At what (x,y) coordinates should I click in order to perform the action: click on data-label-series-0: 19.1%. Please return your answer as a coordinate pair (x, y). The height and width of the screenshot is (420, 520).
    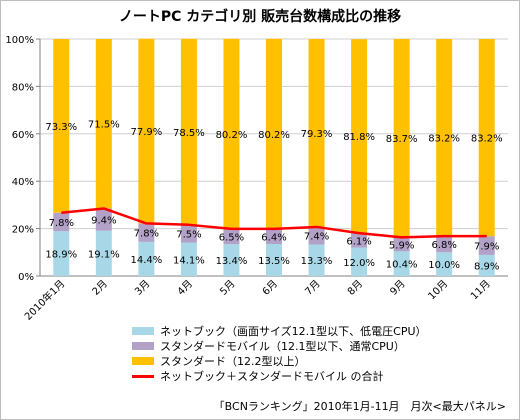
    Looking at the image, I should click on (104, 254).